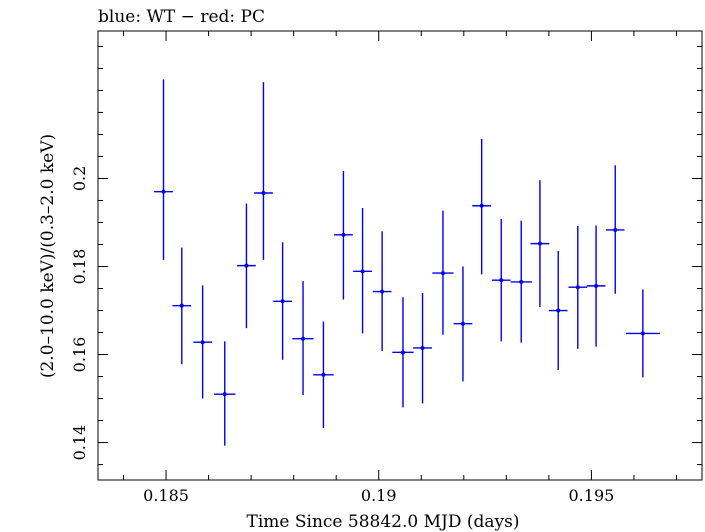 The width and height of the screenshot is (705, 532). Describe the element at coordinates (79, 267) in the screenshot. I see `y-tick-label: 0.18` at that location.